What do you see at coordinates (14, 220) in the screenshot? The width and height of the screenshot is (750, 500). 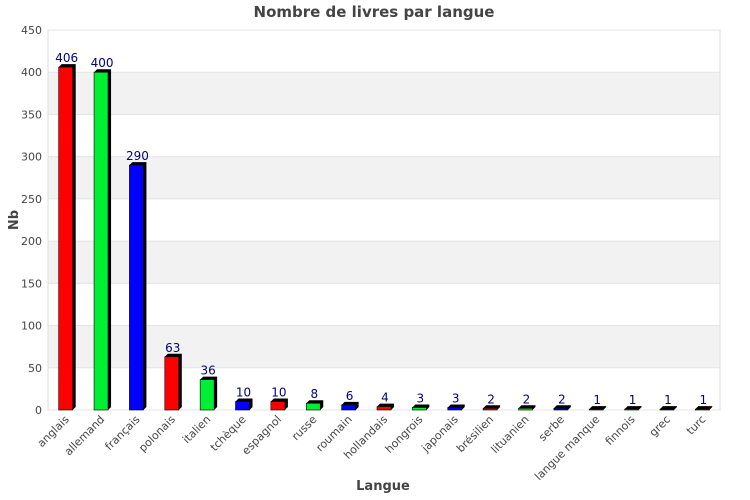 I see `y-axis-label: Nb` at bounding box center [14, 220].